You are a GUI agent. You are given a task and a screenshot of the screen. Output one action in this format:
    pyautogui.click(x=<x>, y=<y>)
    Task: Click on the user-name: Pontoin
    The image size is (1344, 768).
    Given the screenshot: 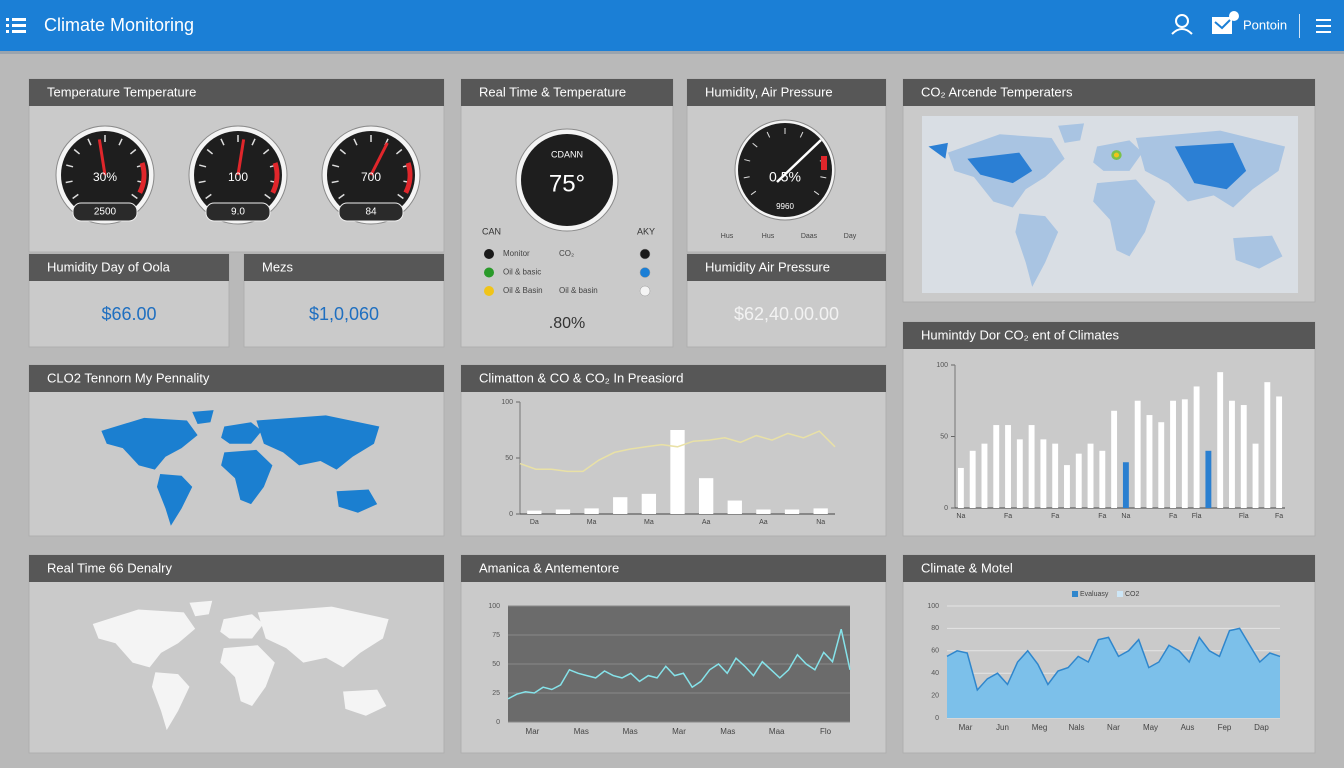 What is the action you would take?
    pyautogui.click(x=1265, y=24)
    